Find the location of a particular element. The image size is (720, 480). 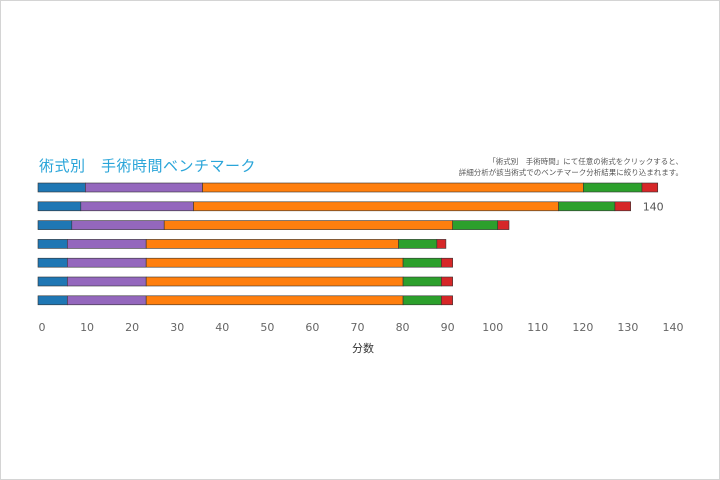

x-axis-ticks: 0 10 20 30 40 50 60 70 80 90 100 110 120 130 140 is located at coordinates (361, 327).